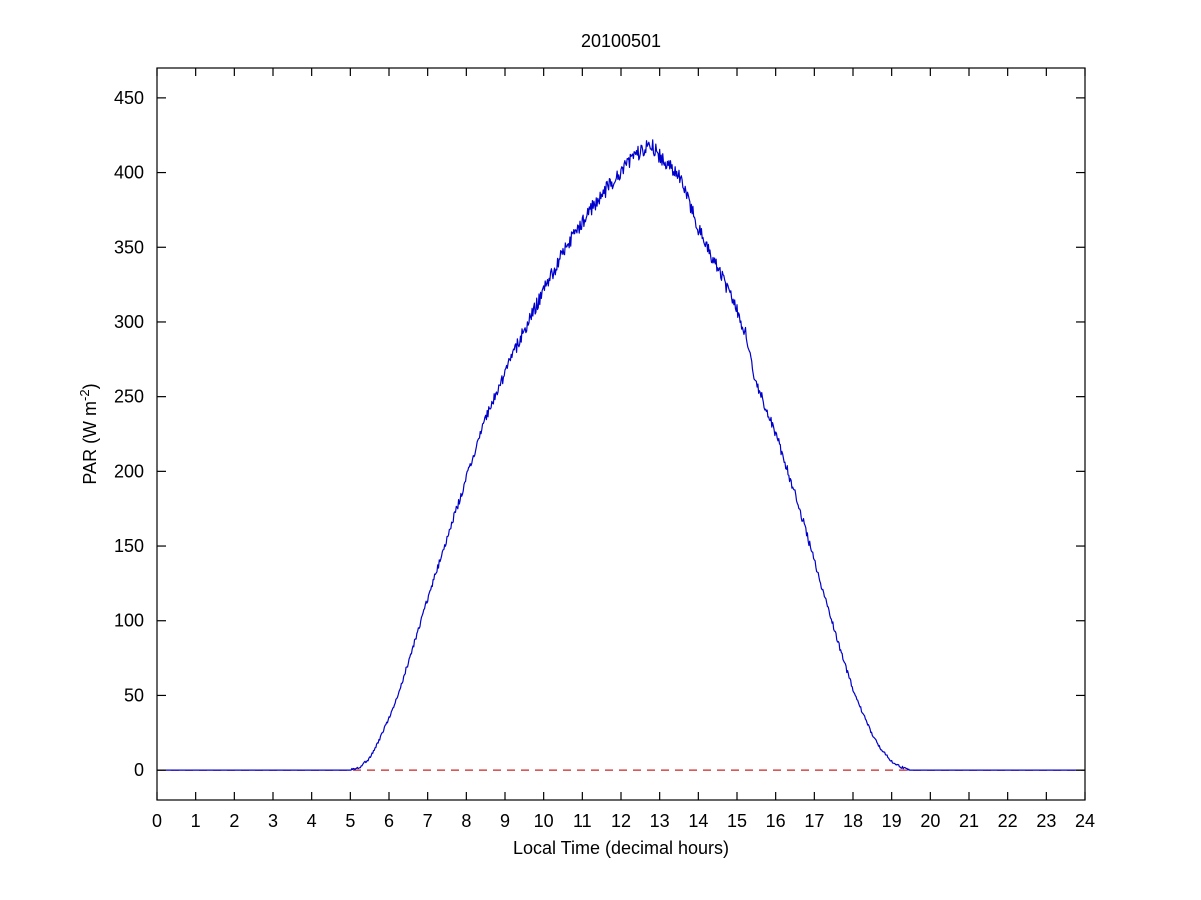 The width and height of the screenshot is (1201, 900). Describe the element at coordinates (853, 821) in the screenshot. I see `x-tick-label: 18` at that location.